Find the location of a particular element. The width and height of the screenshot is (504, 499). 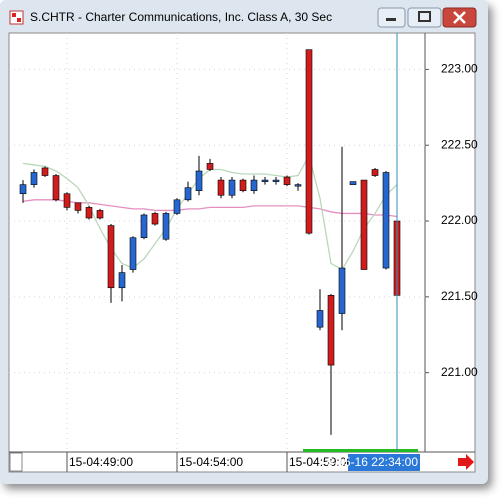

scroll-arrow is located at coordinates (466, 462).